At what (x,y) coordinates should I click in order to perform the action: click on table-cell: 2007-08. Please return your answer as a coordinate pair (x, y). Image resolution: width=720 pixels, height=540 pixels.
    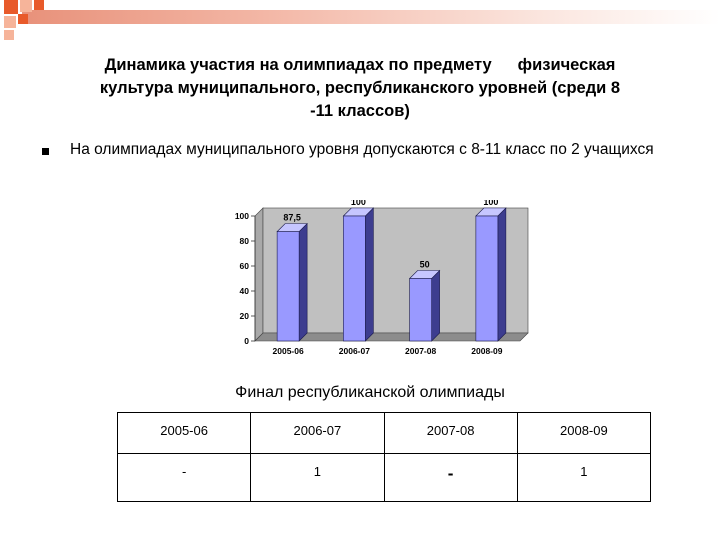
    Looking at the image, I should click on (450, 433).